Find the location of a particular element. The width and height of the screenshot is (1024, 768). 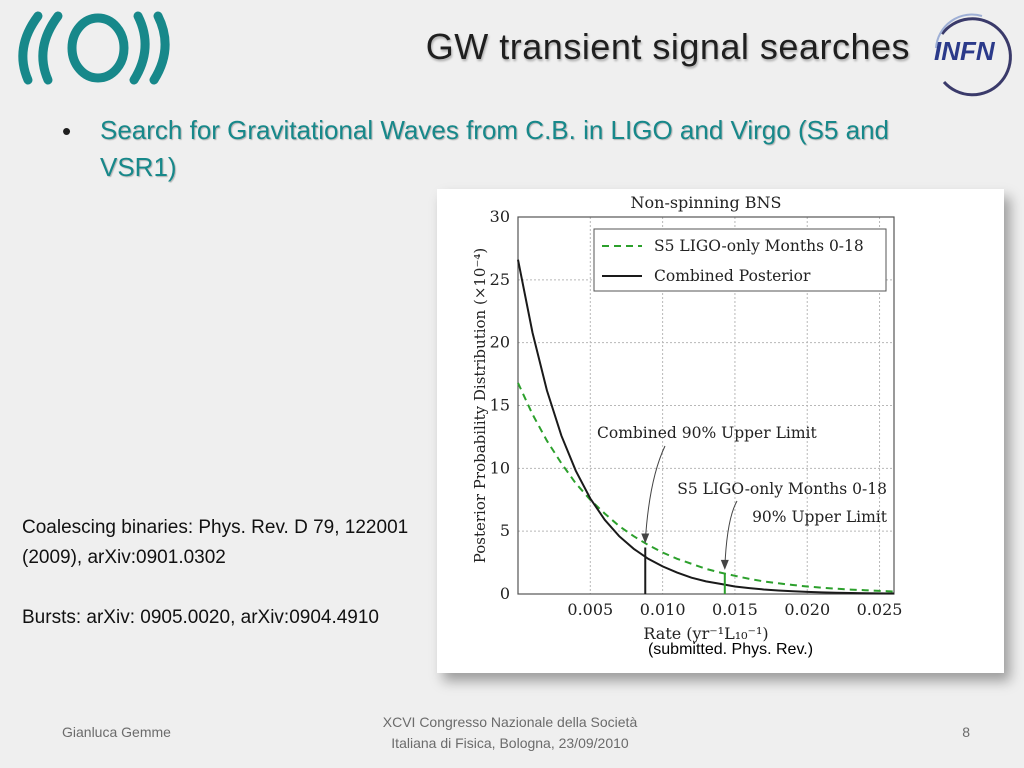

x-axis-label: Rate (yr⁻¹L₁₀⁻¹) is located at coordinates (705, 633).